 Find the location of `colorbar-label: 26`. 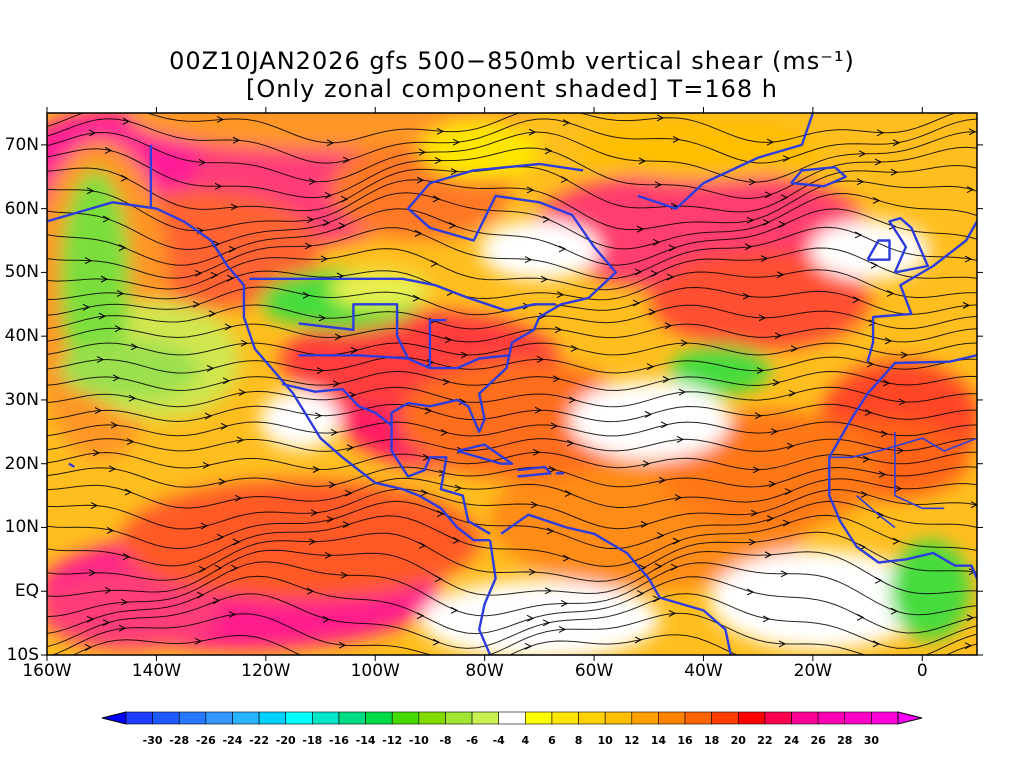

colorbar-label: 26 is located at coordinates (818, 740).